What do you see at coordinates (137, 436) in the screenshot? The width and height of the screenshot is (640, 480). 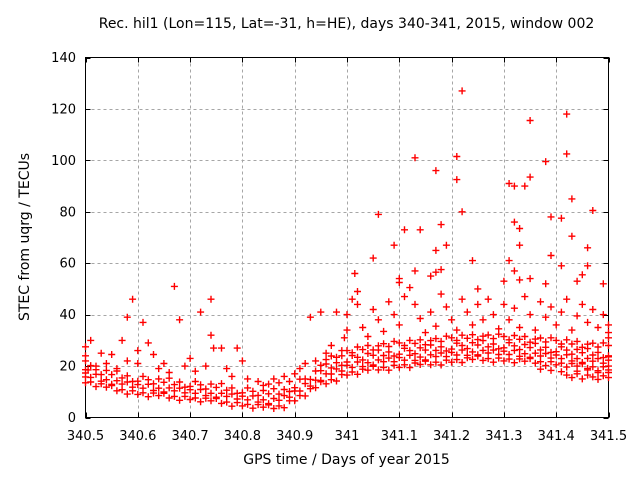 I see `x-tick-label: 340.6` at bounding box center [137, 436].